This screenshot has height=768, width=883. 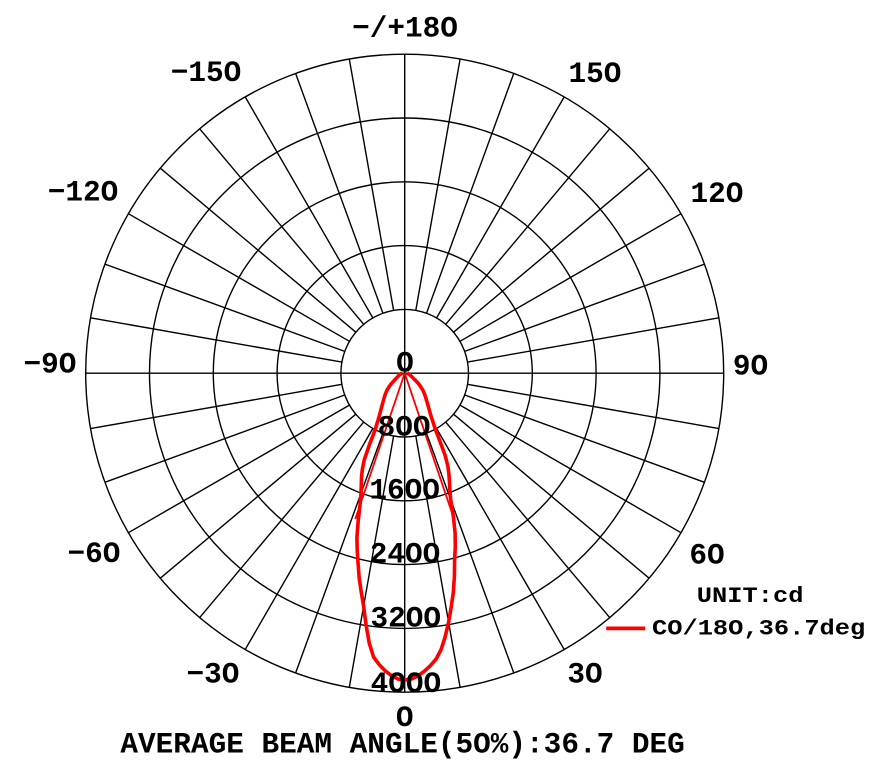 I want to click on svg-text: 15O, so click(x=595, y=74).